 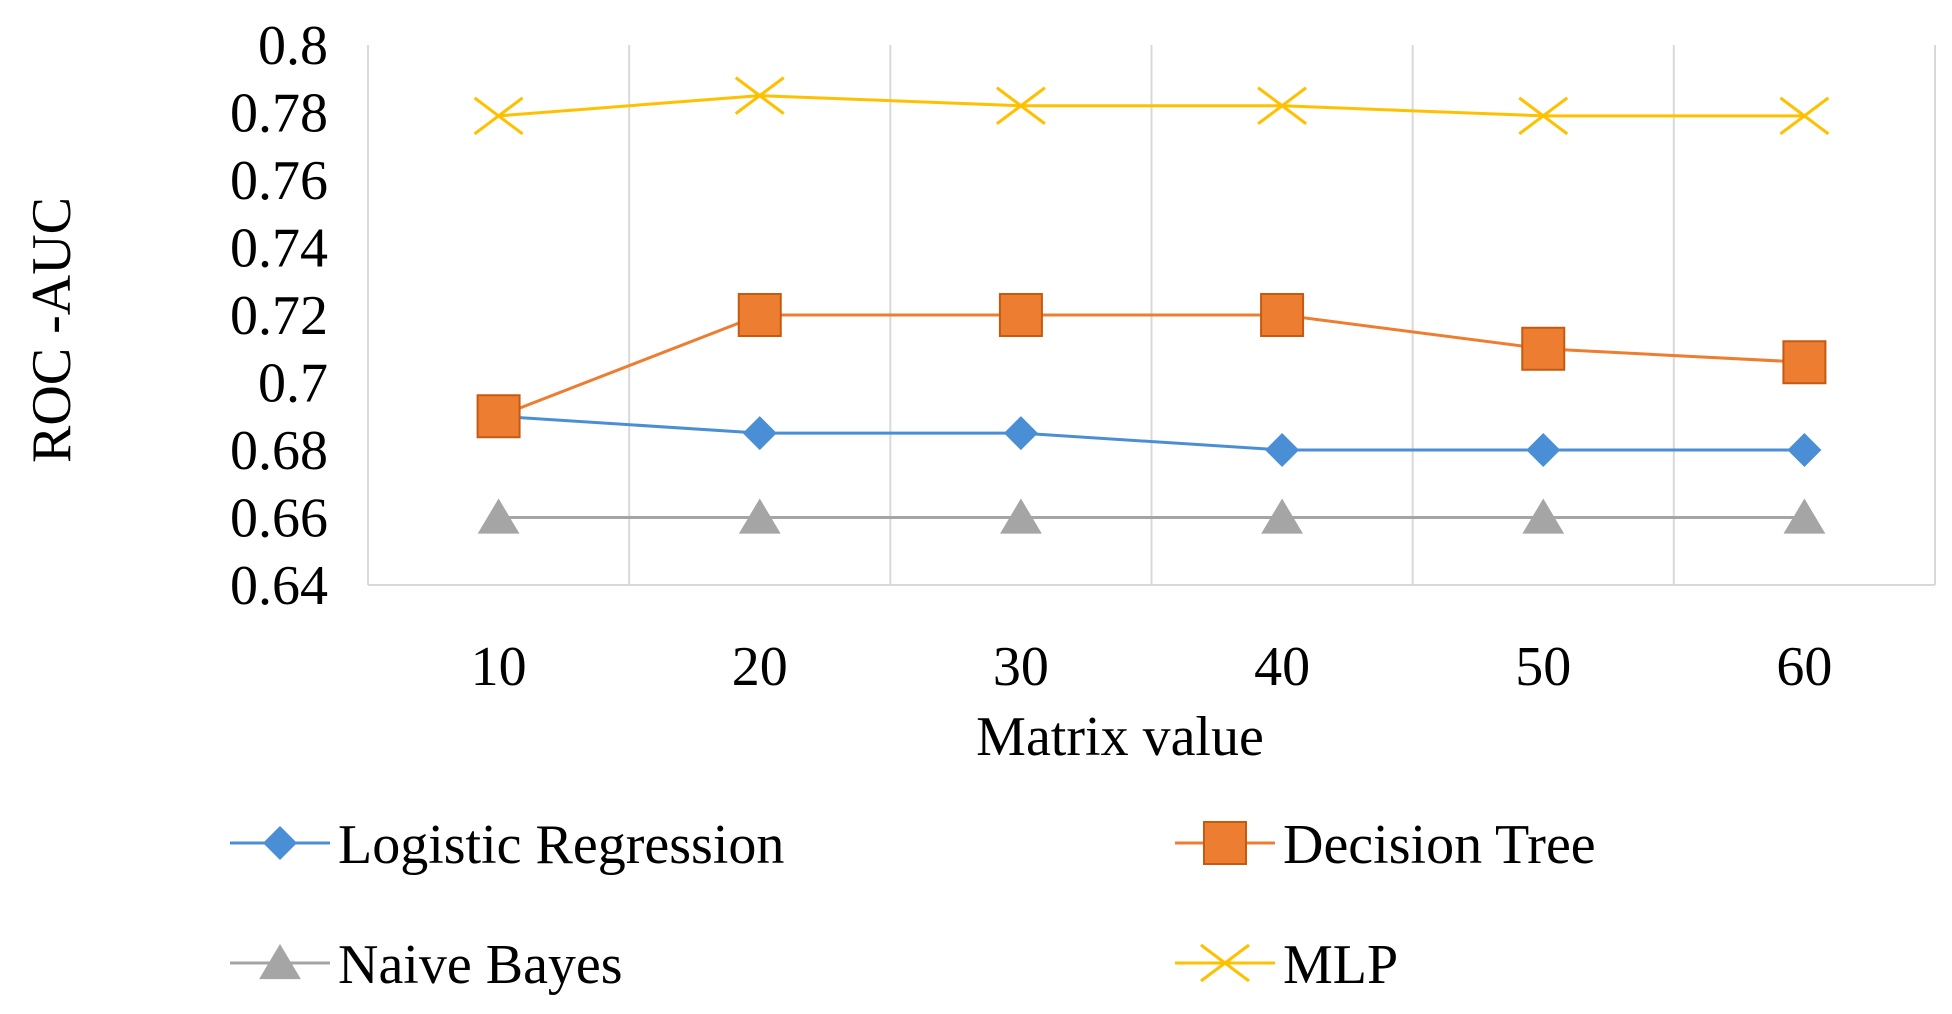 What do you see at coordinates (1439, 845) in the screenshot?
I see `legend-label: Decision Tree` at bounding box center [1439, 845].